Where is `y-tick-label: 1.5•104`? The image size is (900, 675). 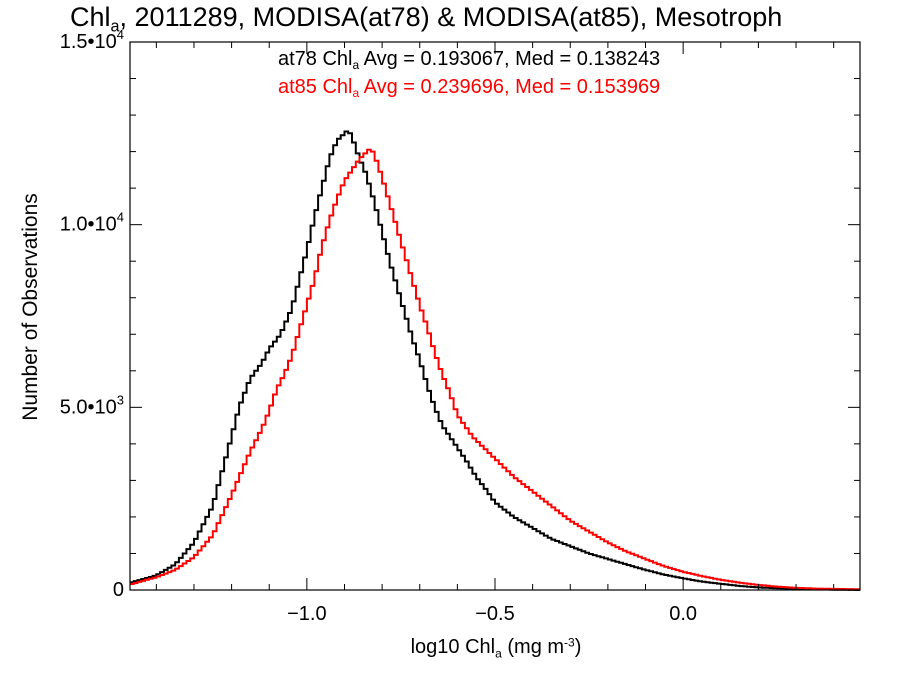 y-tick-label: 1.5•104 is located at coordinates (92, 40).